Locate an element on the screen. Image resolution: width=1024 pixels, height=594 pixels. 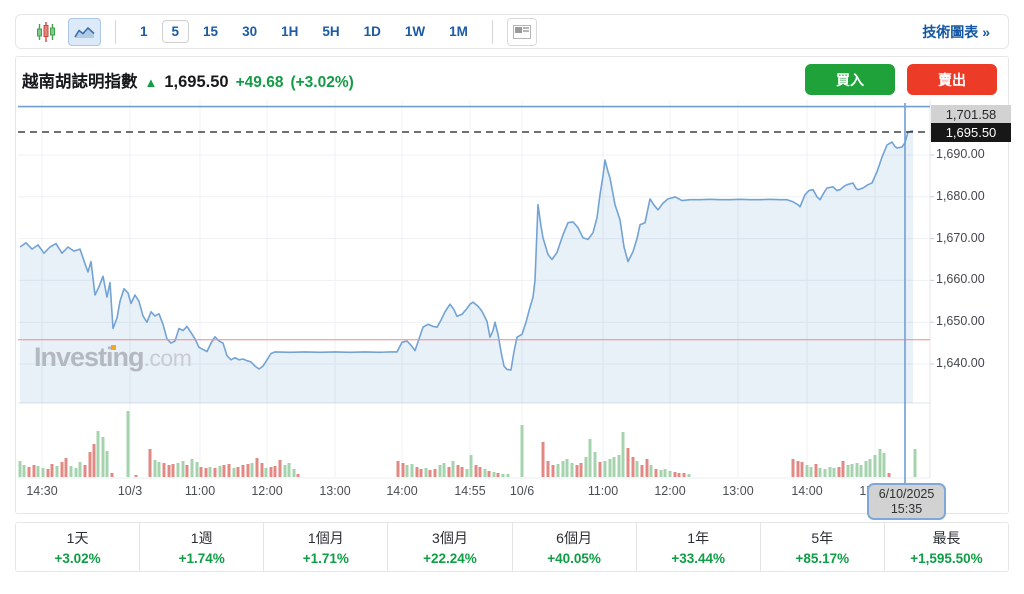
crosshair-price-badge: 1,701.58 is located at coordinates (971, 115).